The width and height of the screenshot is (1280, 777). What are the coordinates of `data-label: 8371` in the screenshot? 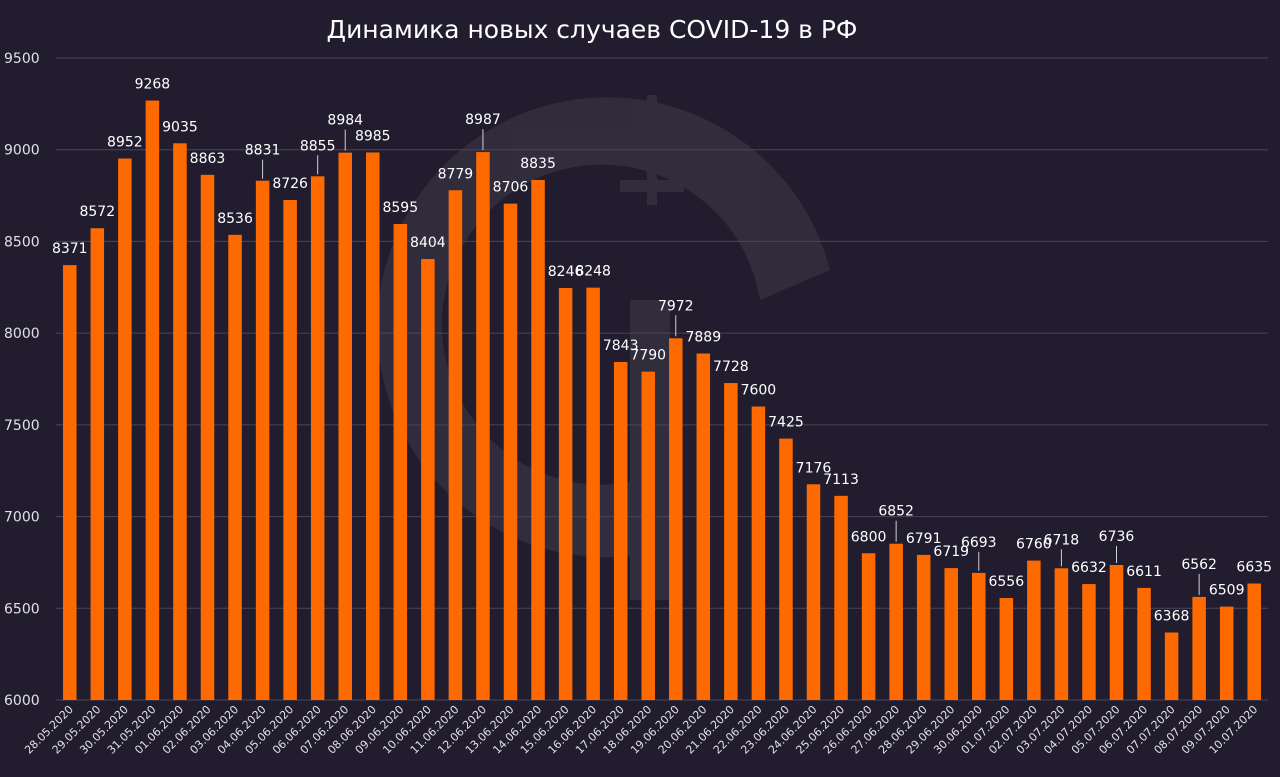 It's located at (70, 249).